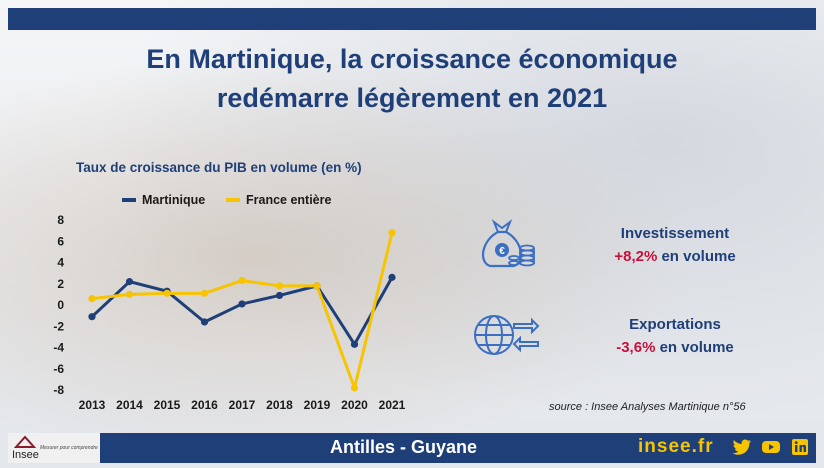 The width and height of the screenshot is (824, 468). I want to click on x-axis: 2013 2014 2015 2016 2017 2018 2019 2020 2021, so click(242, 405).